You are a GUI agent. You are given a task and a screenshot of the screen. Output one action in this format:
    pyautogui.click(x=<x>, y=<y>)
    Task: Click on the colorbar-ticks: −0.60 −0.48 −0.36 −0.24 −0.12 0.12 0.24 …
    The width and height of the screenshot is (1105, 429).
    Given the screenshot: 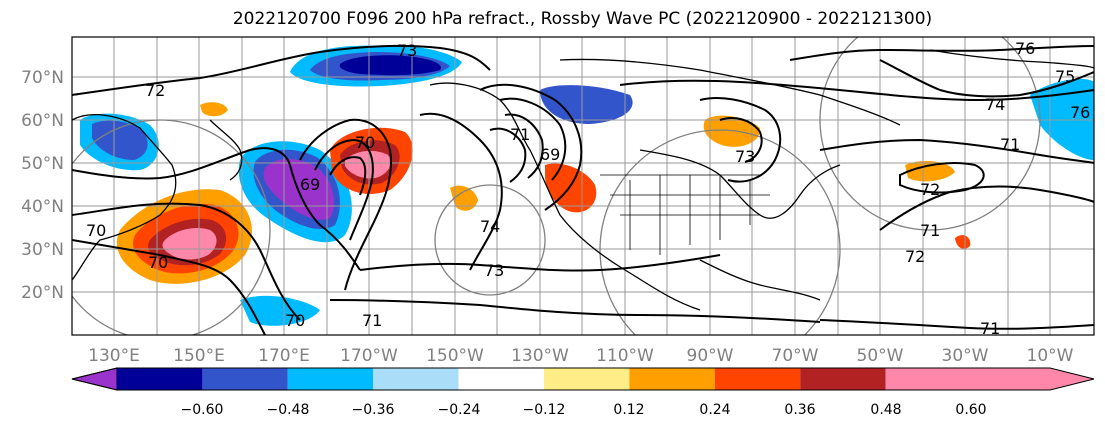 What is the action you would take?
    pyautogui.click(x=584, y=410)
    